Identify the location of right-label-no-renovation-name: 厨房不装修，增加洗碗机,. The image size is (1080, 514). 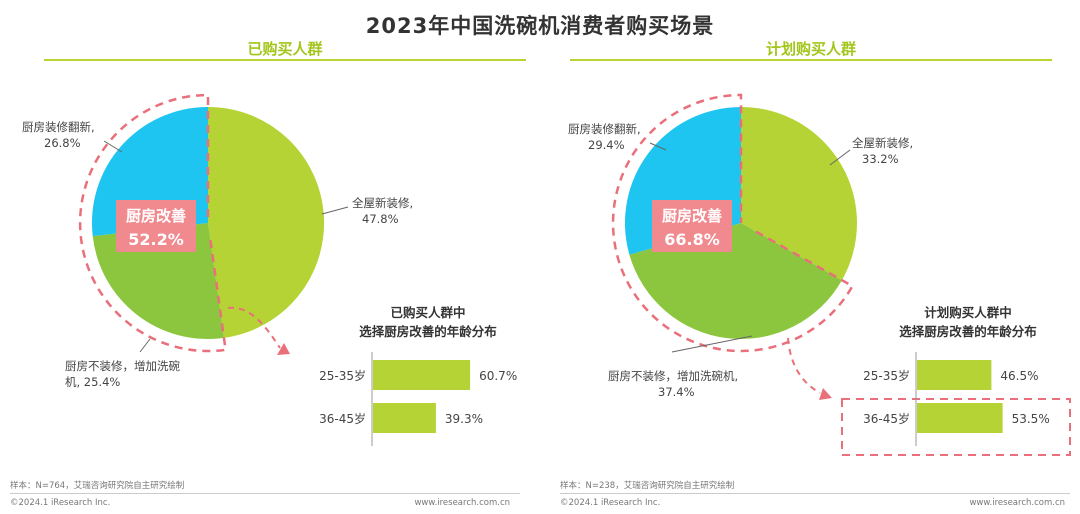
(673, 376).